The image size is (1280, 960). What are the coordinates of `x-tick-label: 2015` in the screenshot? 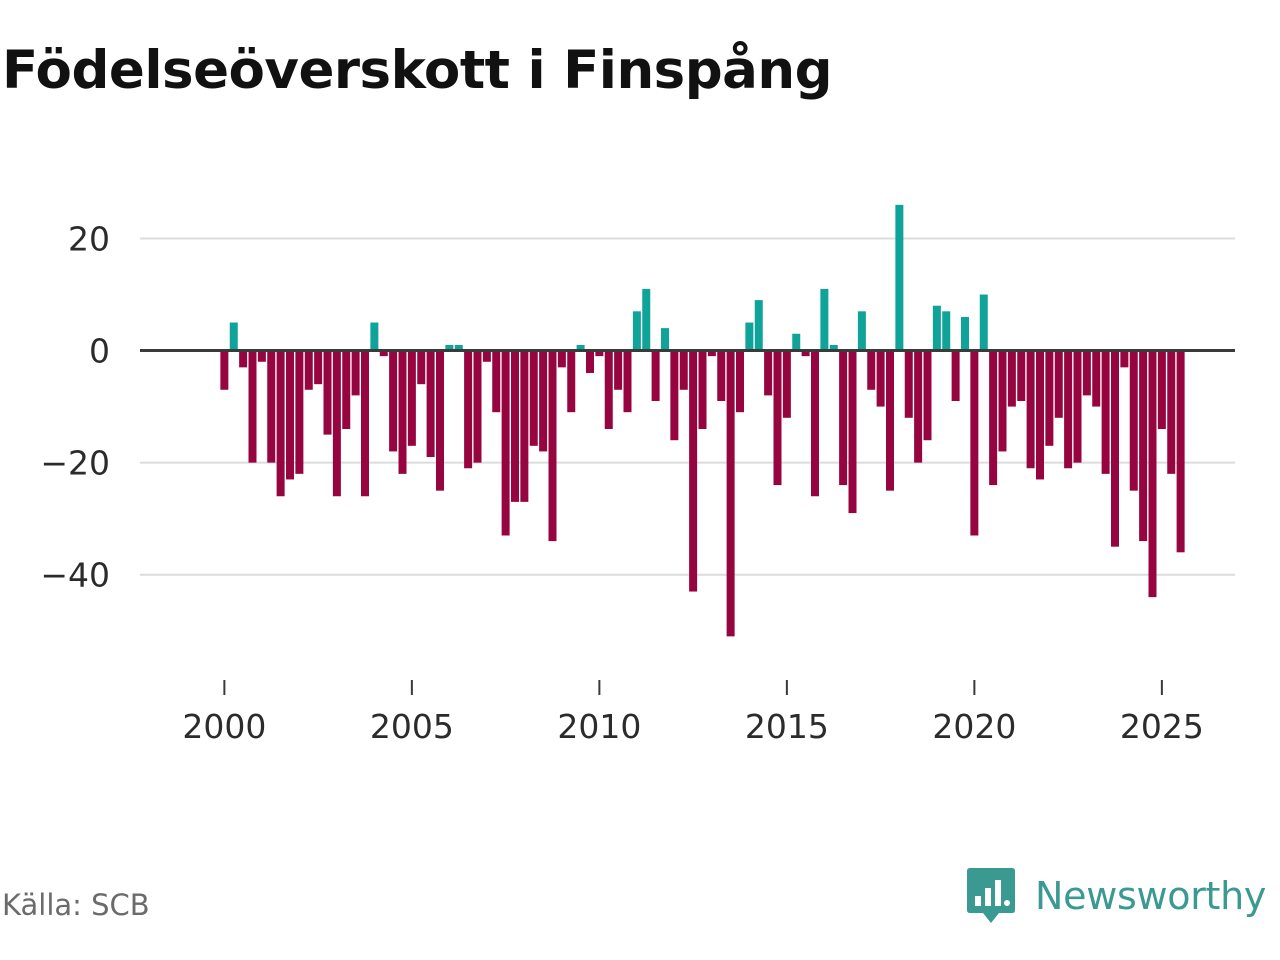 It's located at (787, 726).